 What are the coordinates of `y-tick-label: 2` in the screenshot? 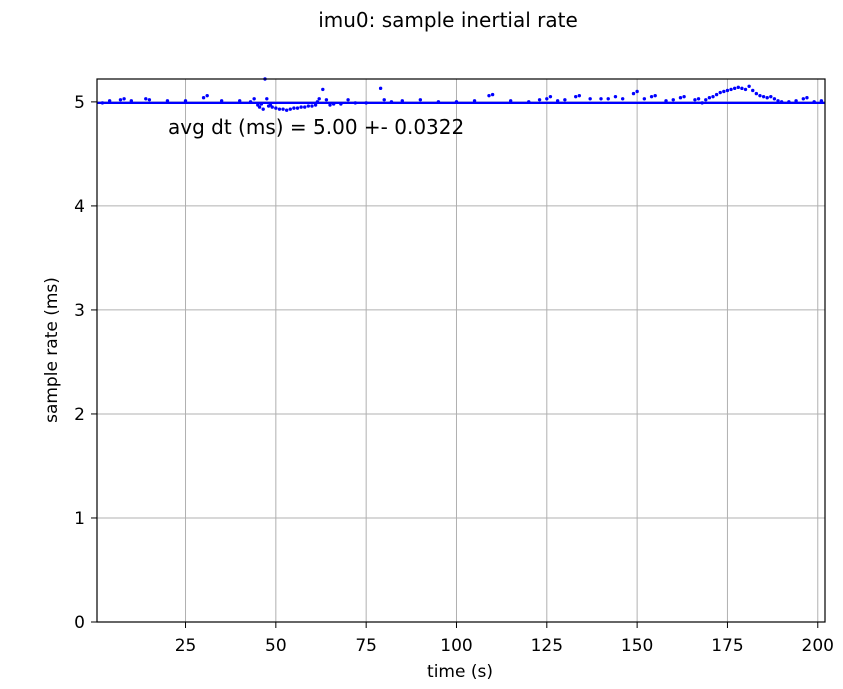 It's located at (79, 415).